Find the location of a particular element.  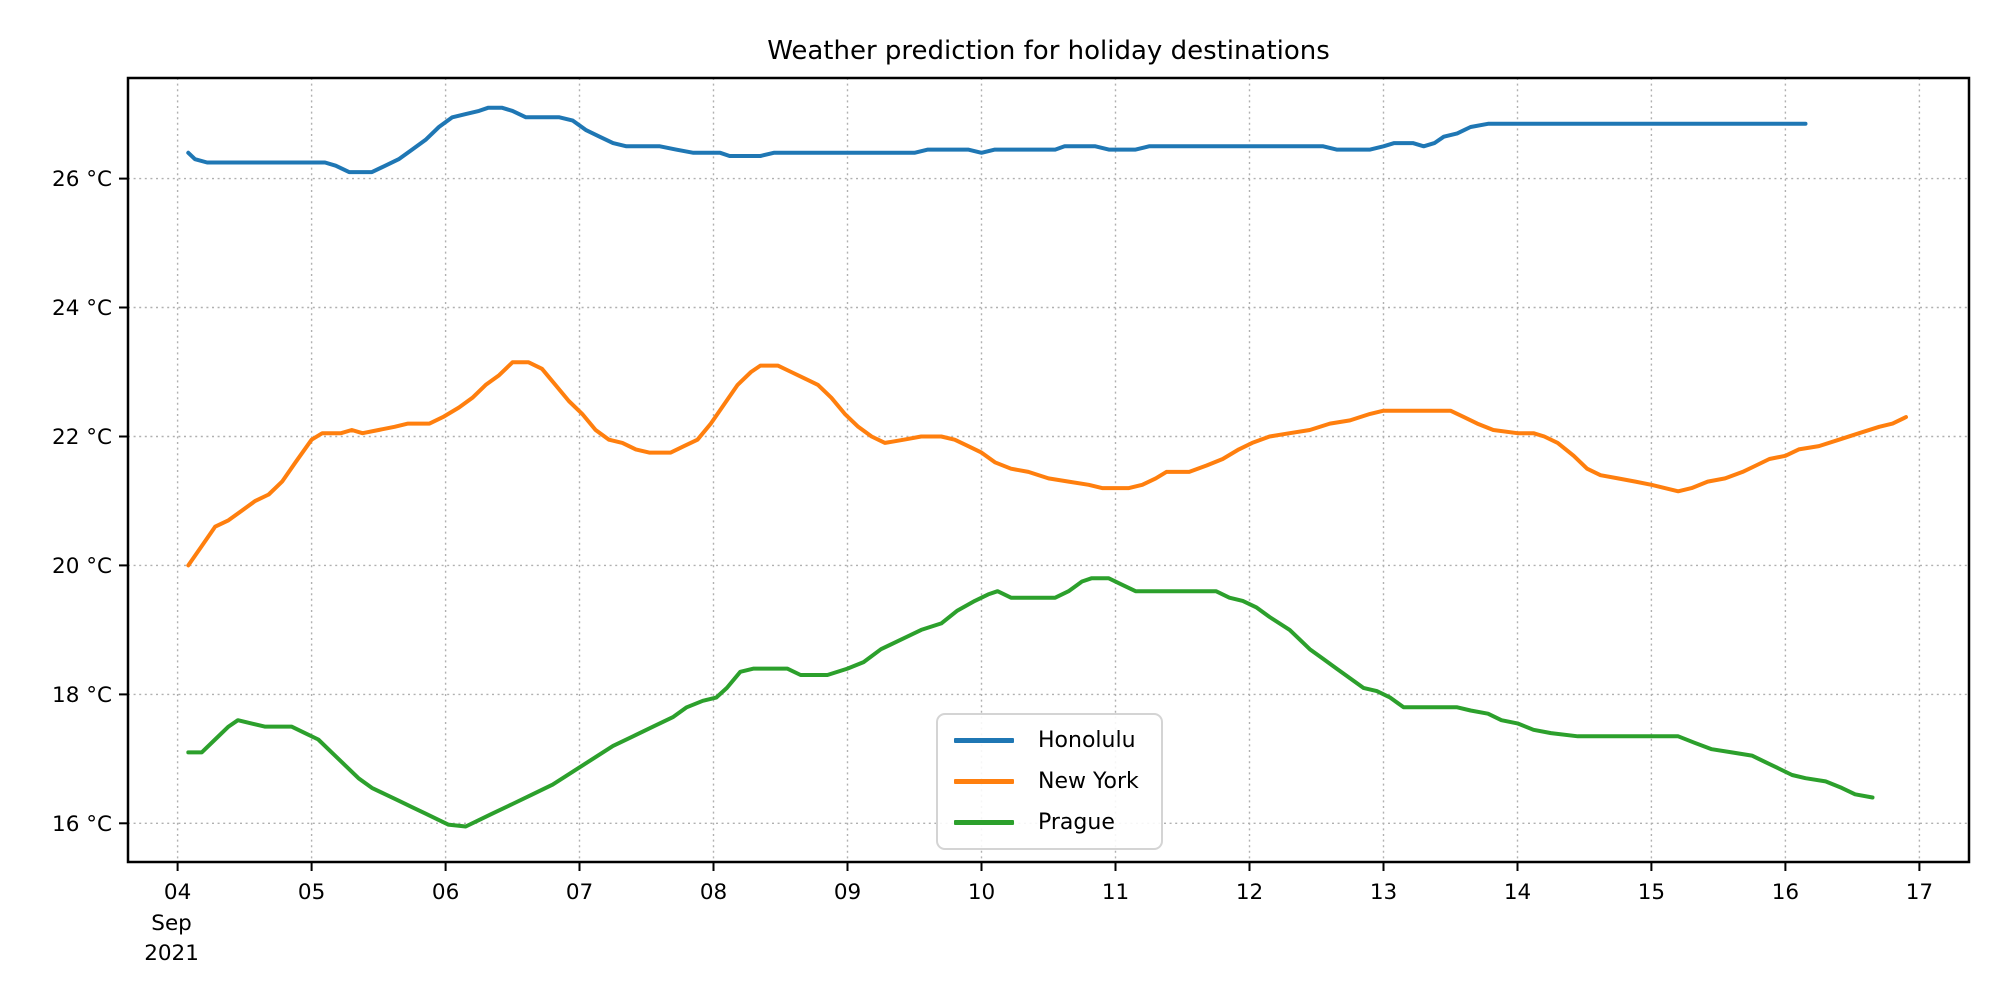

x-axis-month-label: Sep is located at coordinates (171, 923).